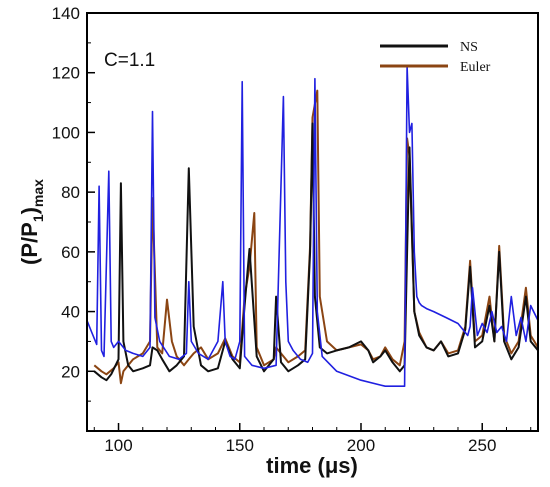 This screenshot has height=487, width=550. I want to click on y-tick-label: 120, so click(66, 73).